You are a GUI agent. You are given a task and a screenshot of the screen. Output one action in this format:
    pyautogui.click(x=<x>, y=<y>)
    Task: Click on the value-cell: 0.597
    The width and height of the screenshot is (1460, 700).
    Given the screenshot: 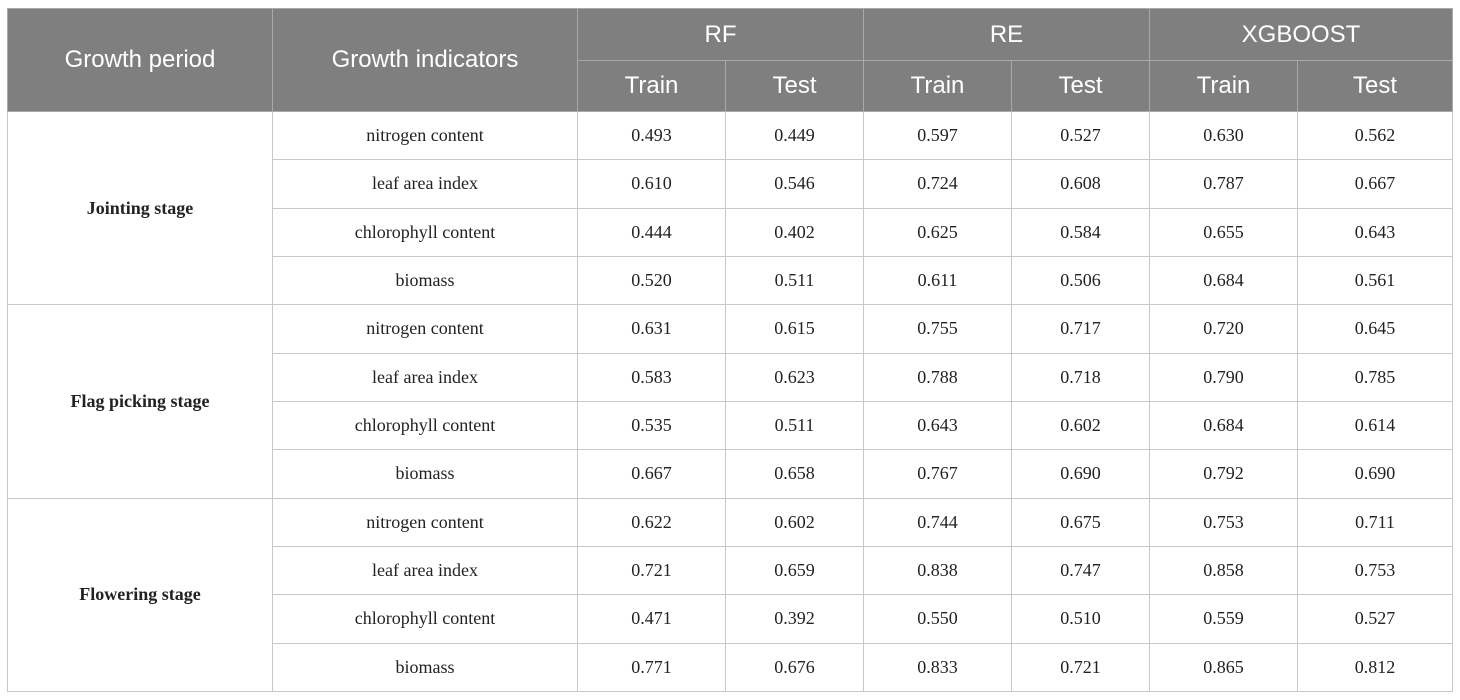 What is the action you would take?
    pyautogui.click(x=937, y=135)
    